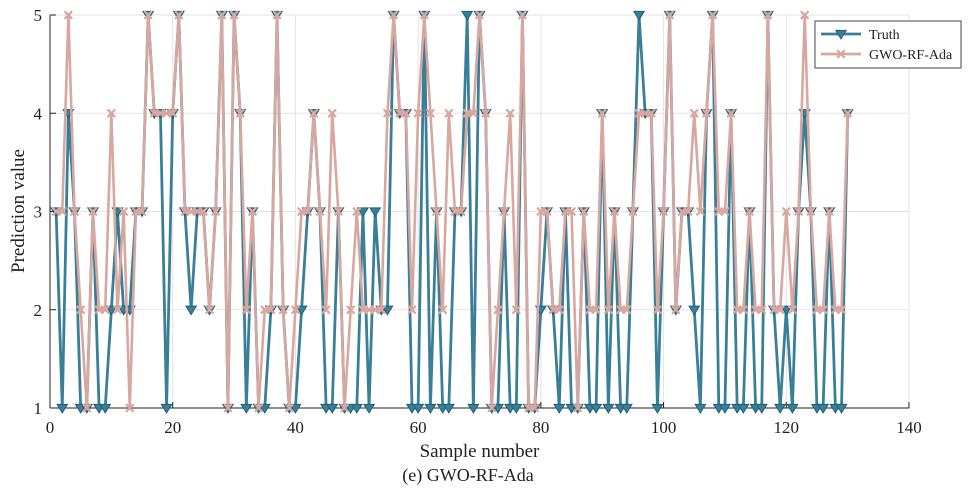 The width and height of the screenshot is (976, 494). I want to click on figure-caption: (e) GWO-RF-Ada, so click(467, 475).